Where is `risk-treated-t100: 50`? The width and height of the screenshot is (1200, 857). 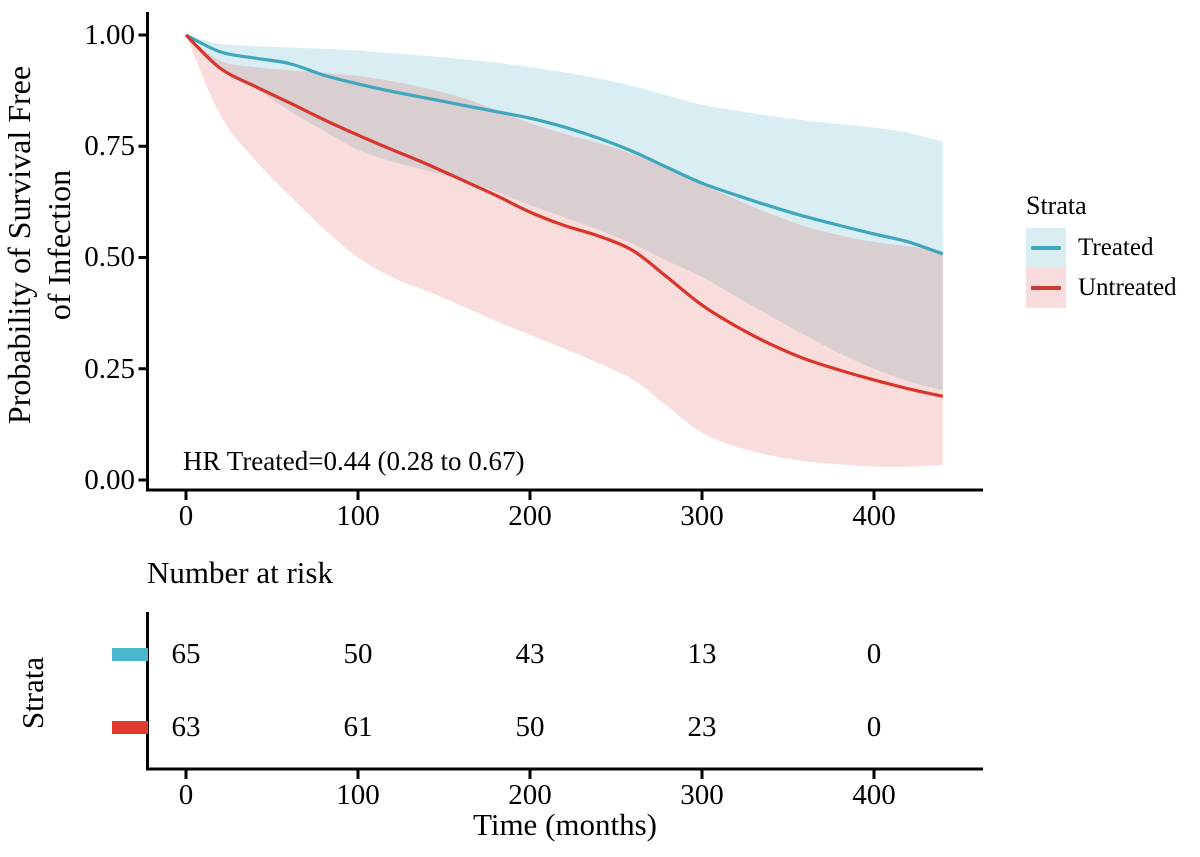
risk-treated-t100: 50 is located at coordinates (358, 654).